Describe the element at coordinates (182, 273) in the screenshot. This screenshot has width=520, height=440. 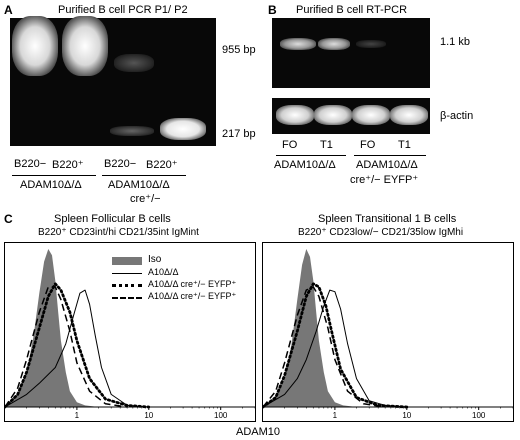
I see `legend-item: A10Δ/Δ` at that location.